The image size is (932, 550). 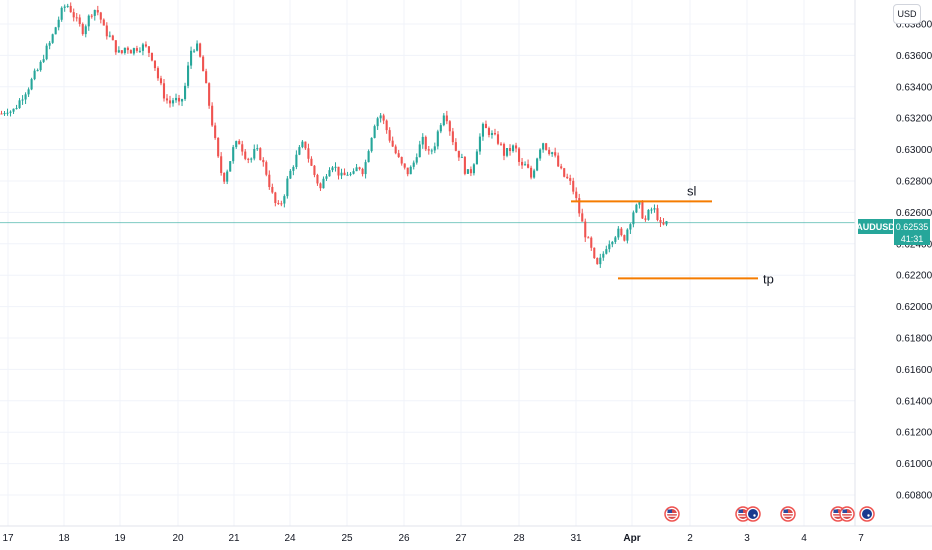 I want to click on au-flag-icon, so click(x=867, y=514).